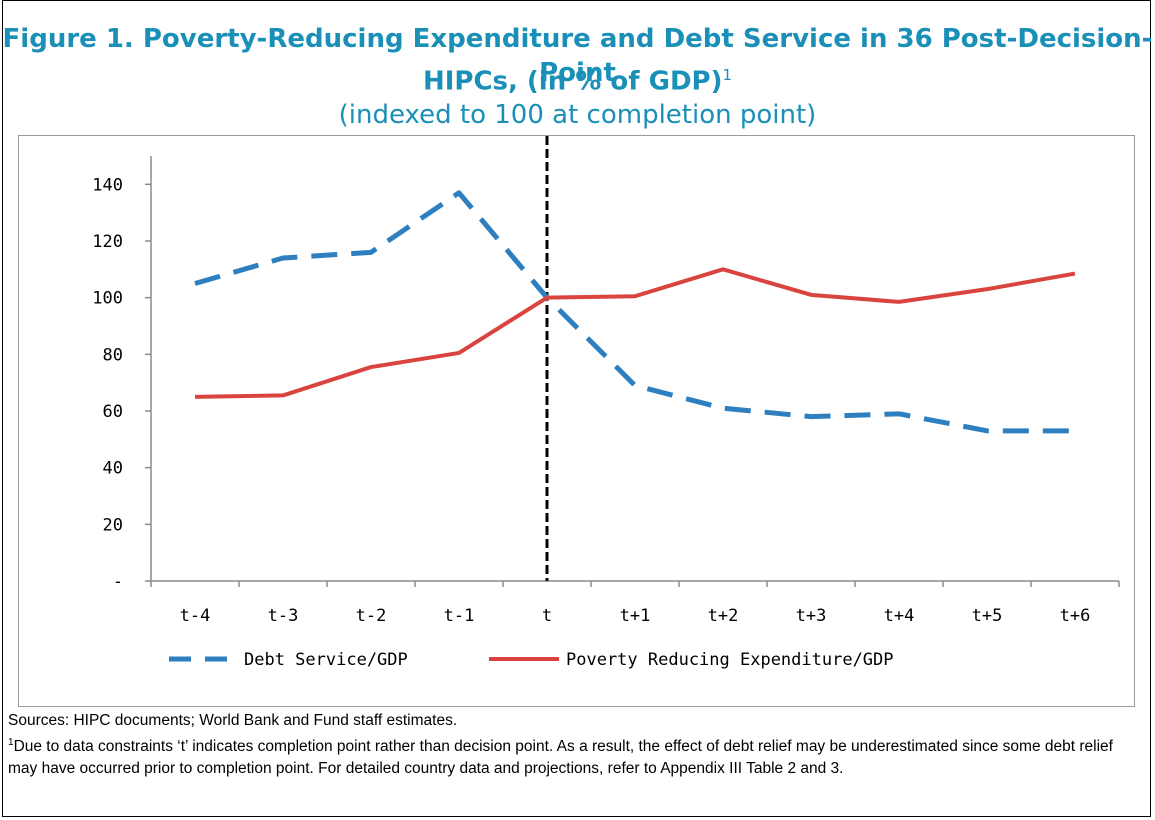  Describe the element at coordinates (577, 115) in the screenshot. I see `figure-subtitle: (indexed to 100 at completion point)` at that location.